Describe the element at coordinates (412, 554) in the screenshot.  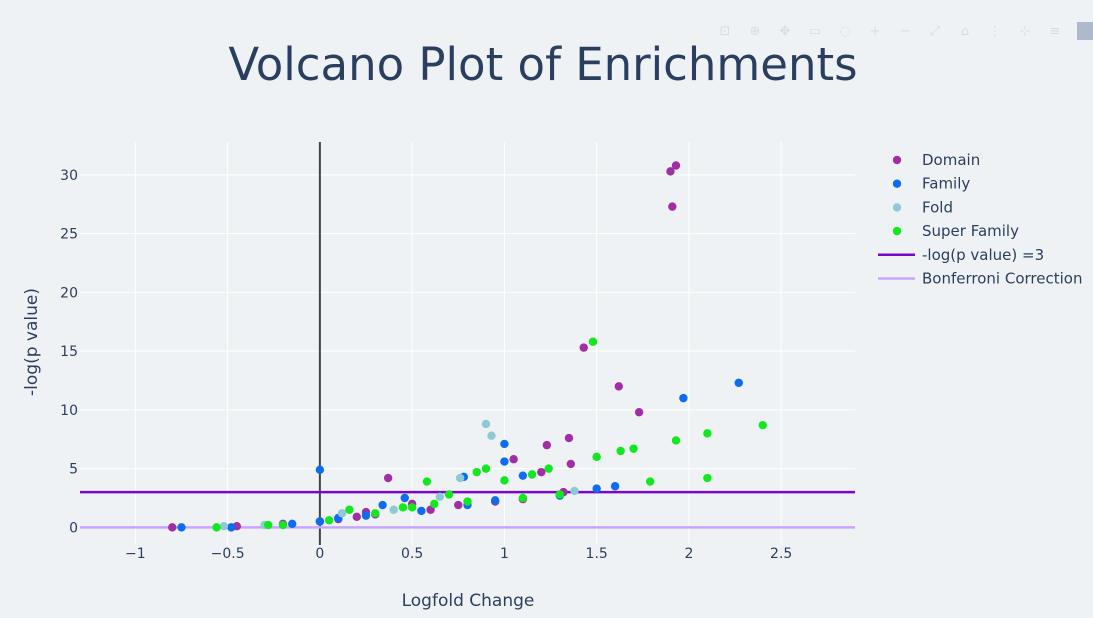
I see `x-tick-label: 0.5` at that location.